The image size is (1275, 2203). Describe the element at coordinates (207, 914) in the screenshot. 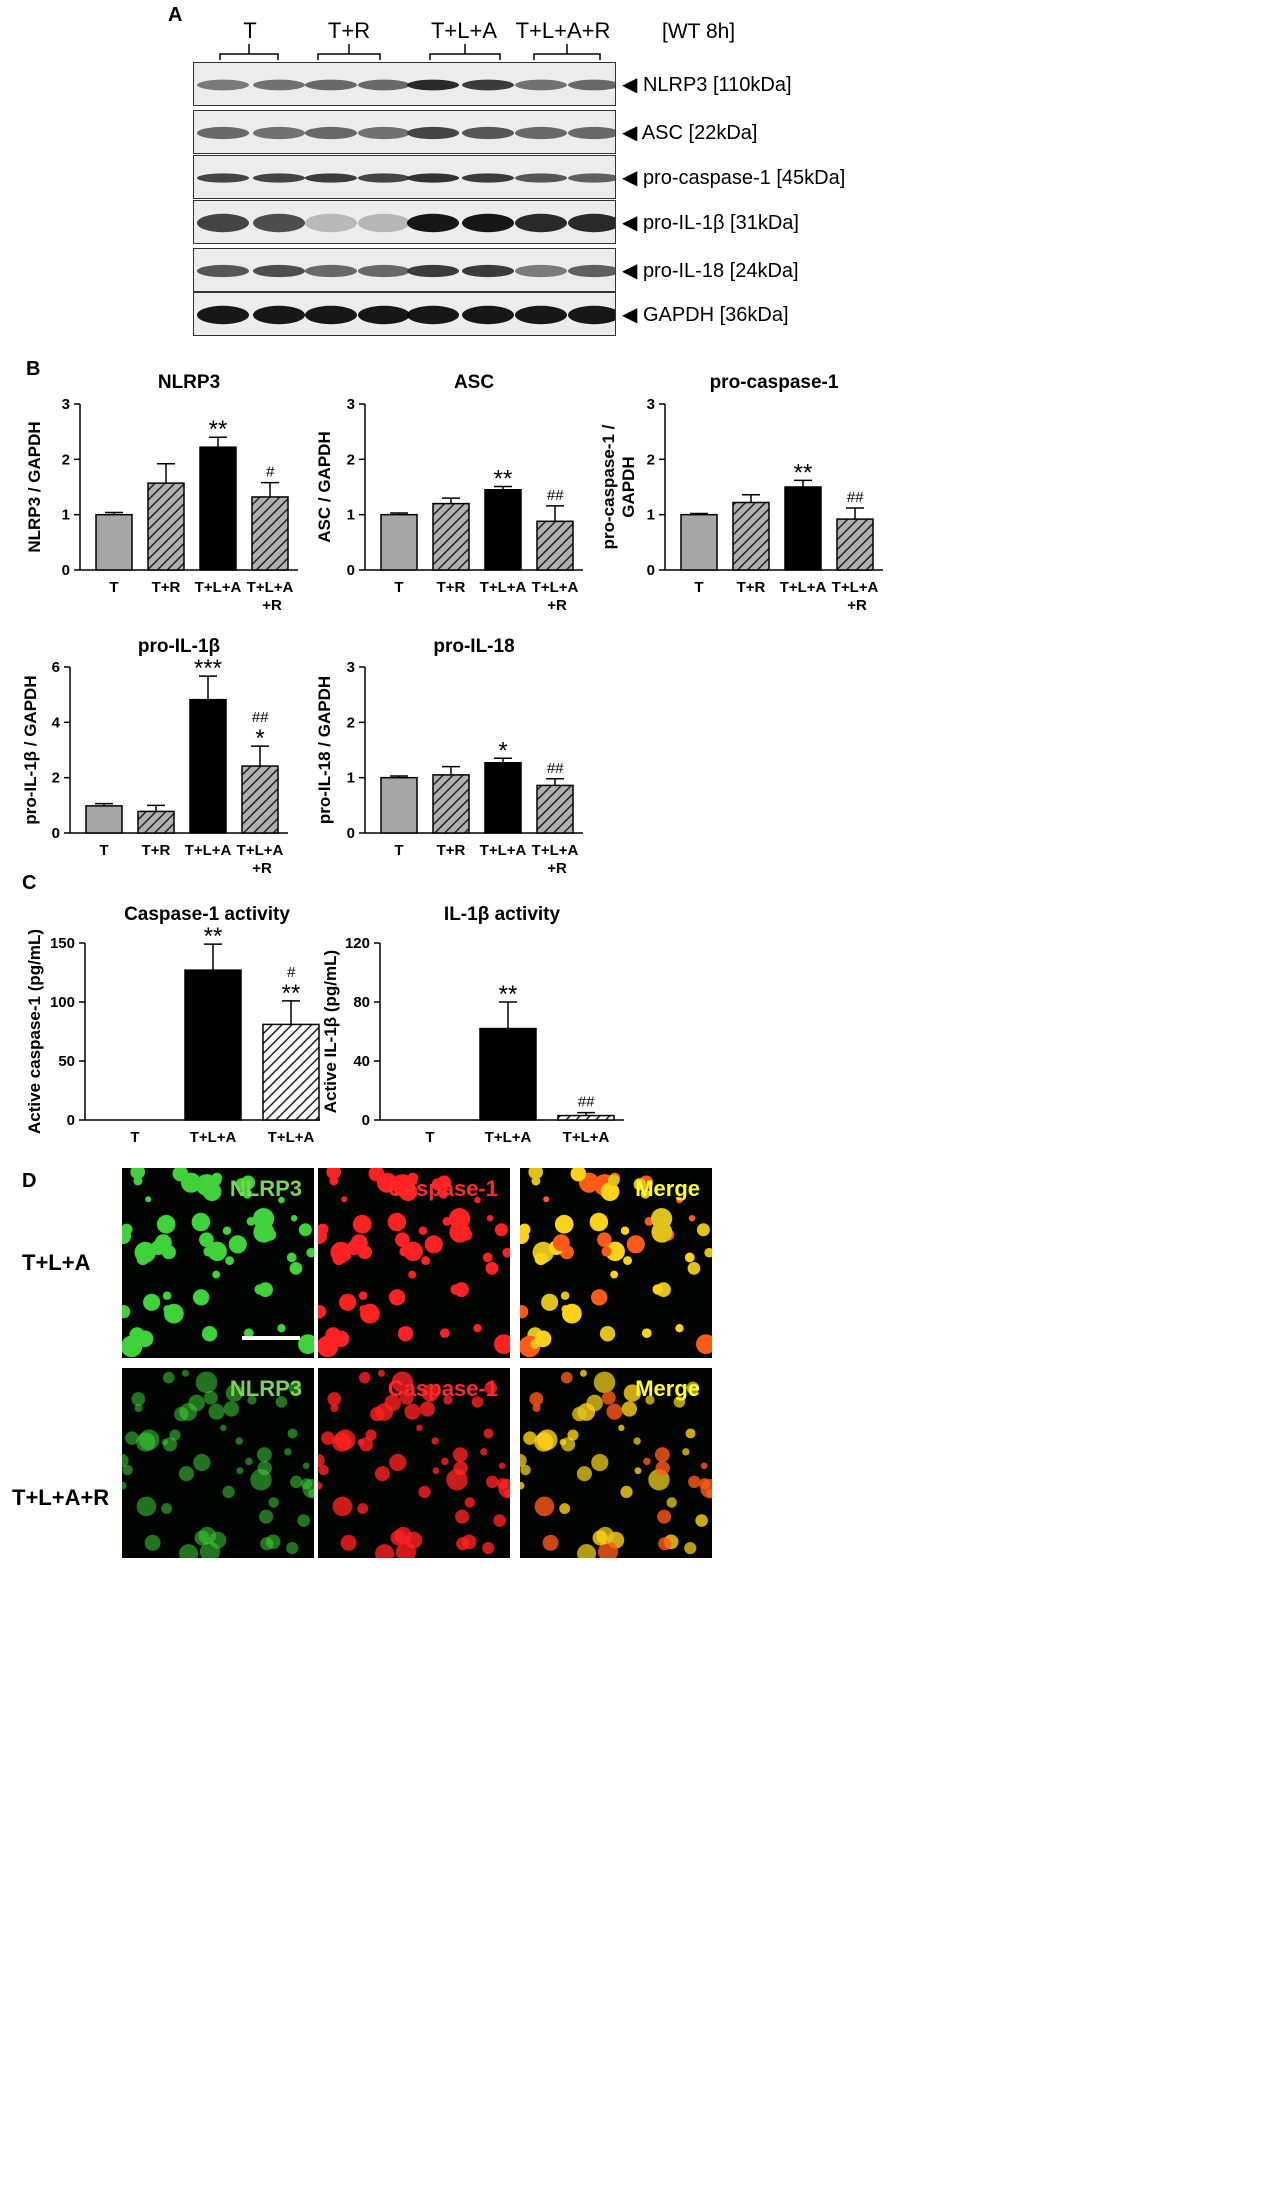

I see `chart-title: Caspase-1 activity` at that location.